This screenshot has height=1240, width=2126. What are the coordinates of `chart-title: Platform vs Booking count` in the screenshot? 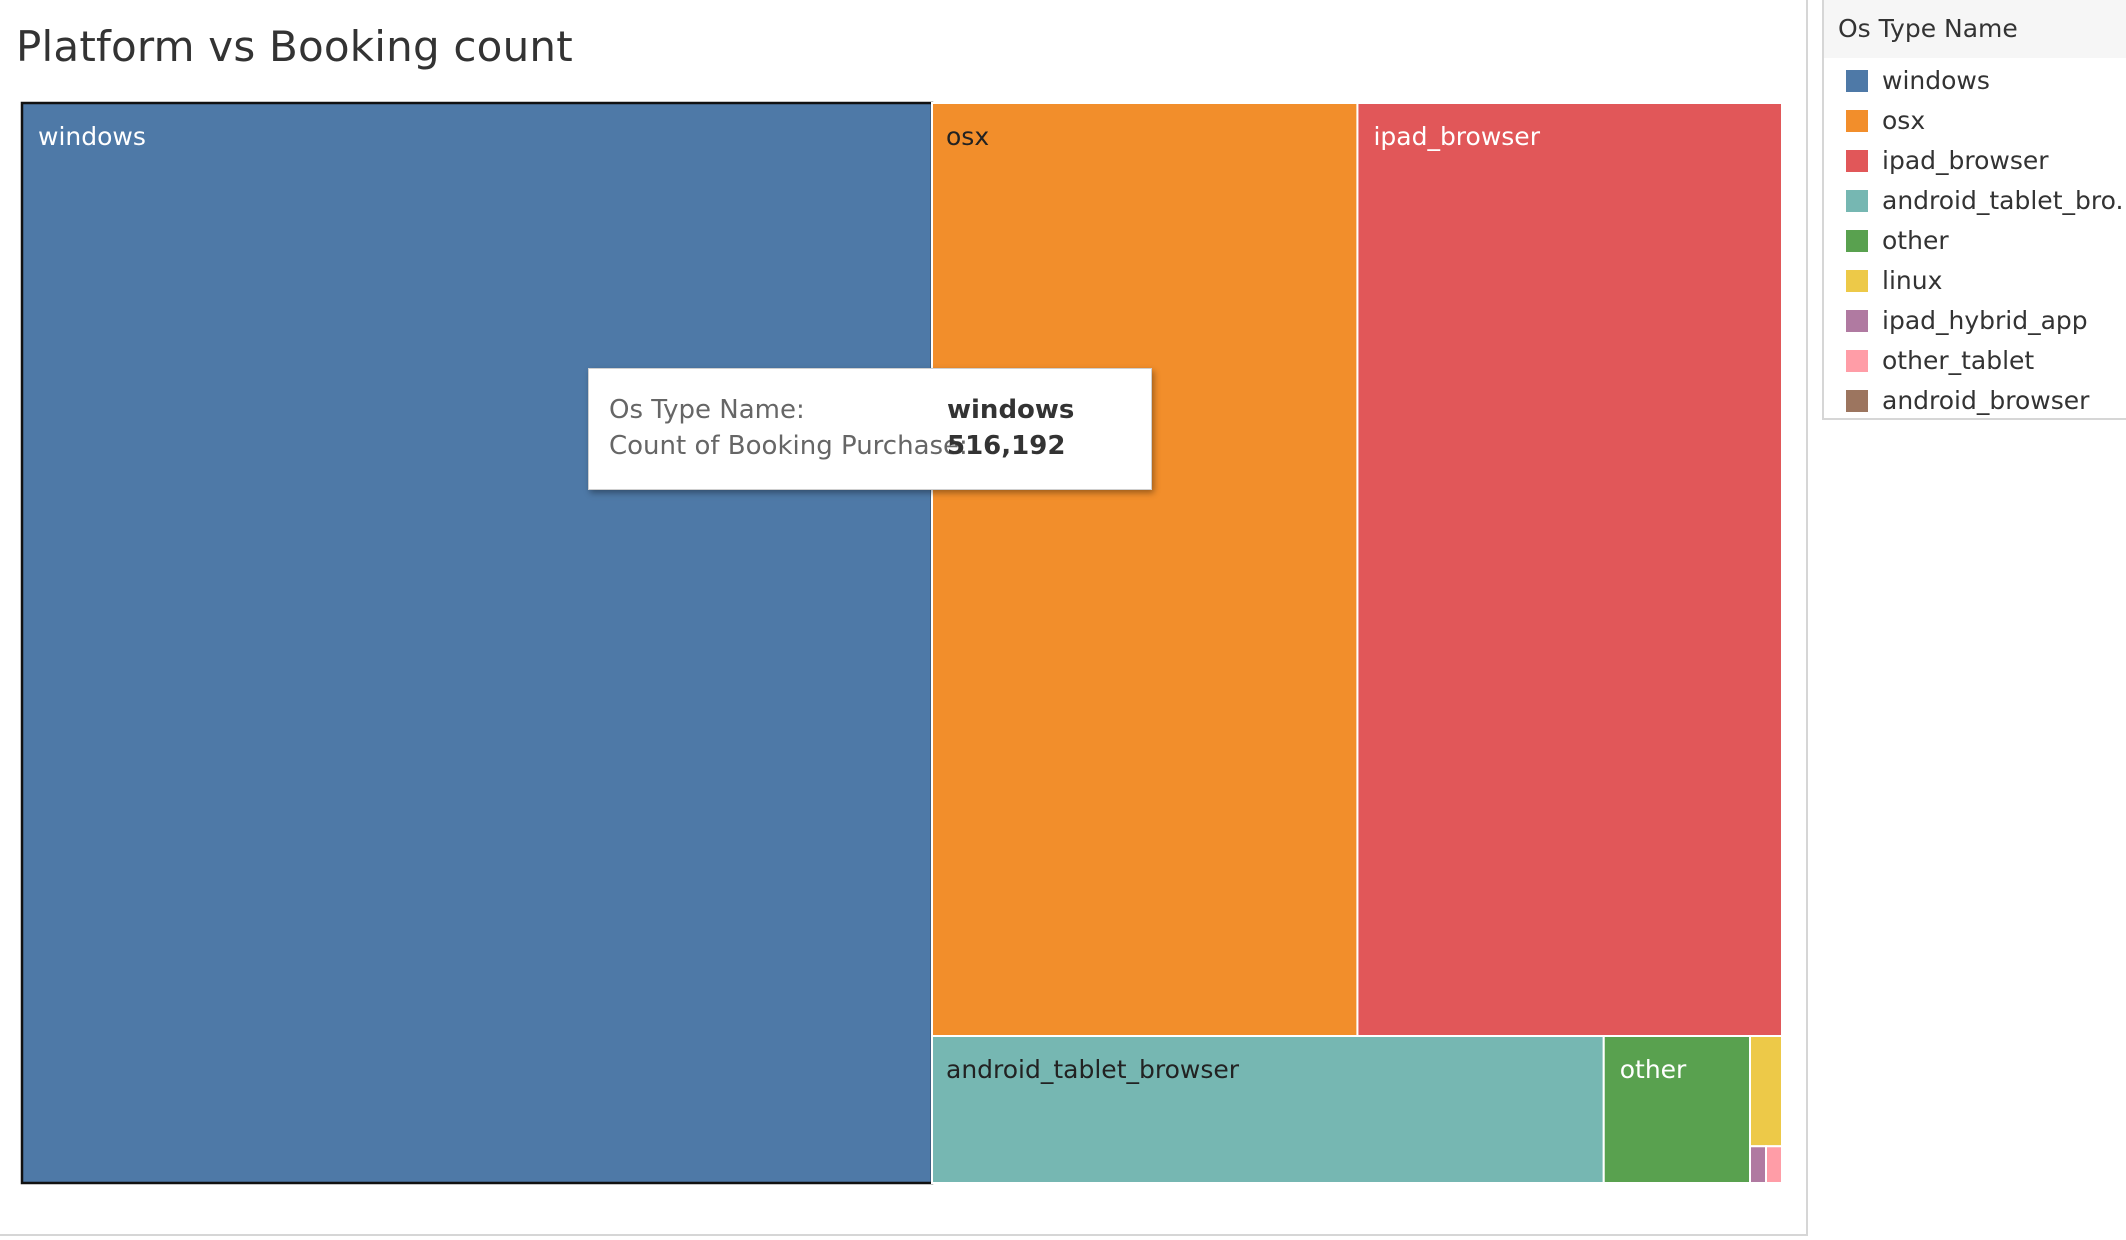 It's located at (294, 46).